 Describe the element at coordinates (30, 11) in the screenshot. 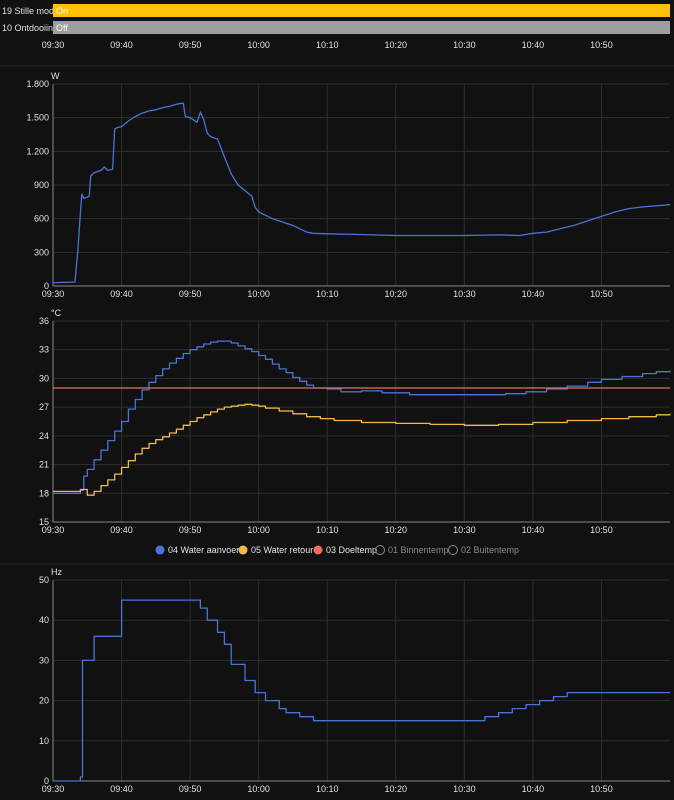

I see `timeline-row-label: 19 Stille mode` at that location.